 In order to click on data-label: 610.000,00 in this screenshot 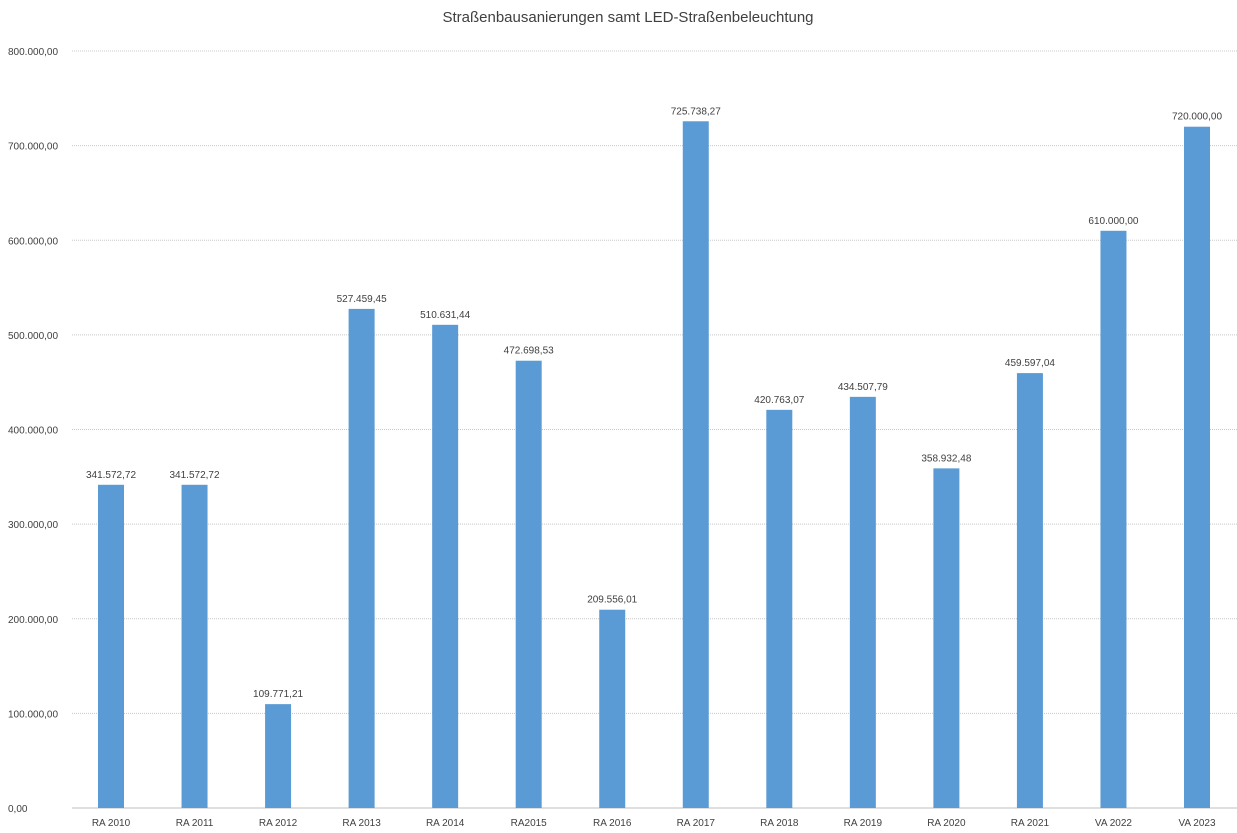, I will do `click(1113, 221)`.